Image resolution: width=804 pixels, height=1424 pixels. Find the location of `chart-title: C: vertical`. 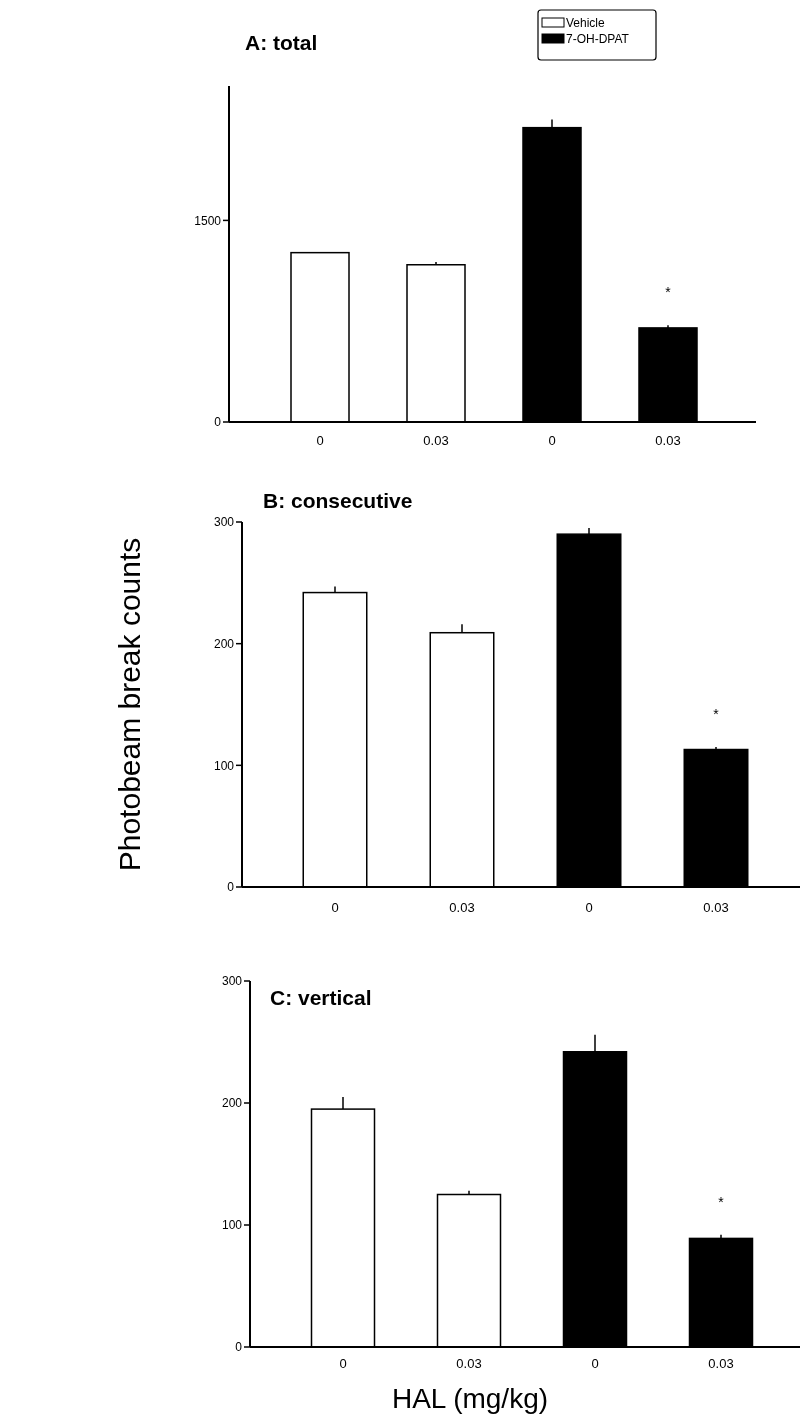

chart-title: C: vertical is located at coordinates (321, 997).